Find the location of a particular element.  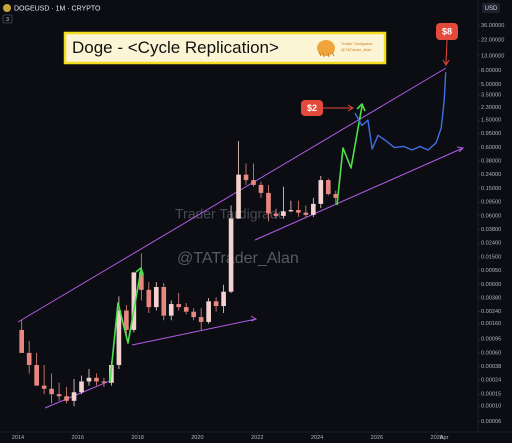

y-tick-label: 0.00950 is located at coordinates (491, 271).